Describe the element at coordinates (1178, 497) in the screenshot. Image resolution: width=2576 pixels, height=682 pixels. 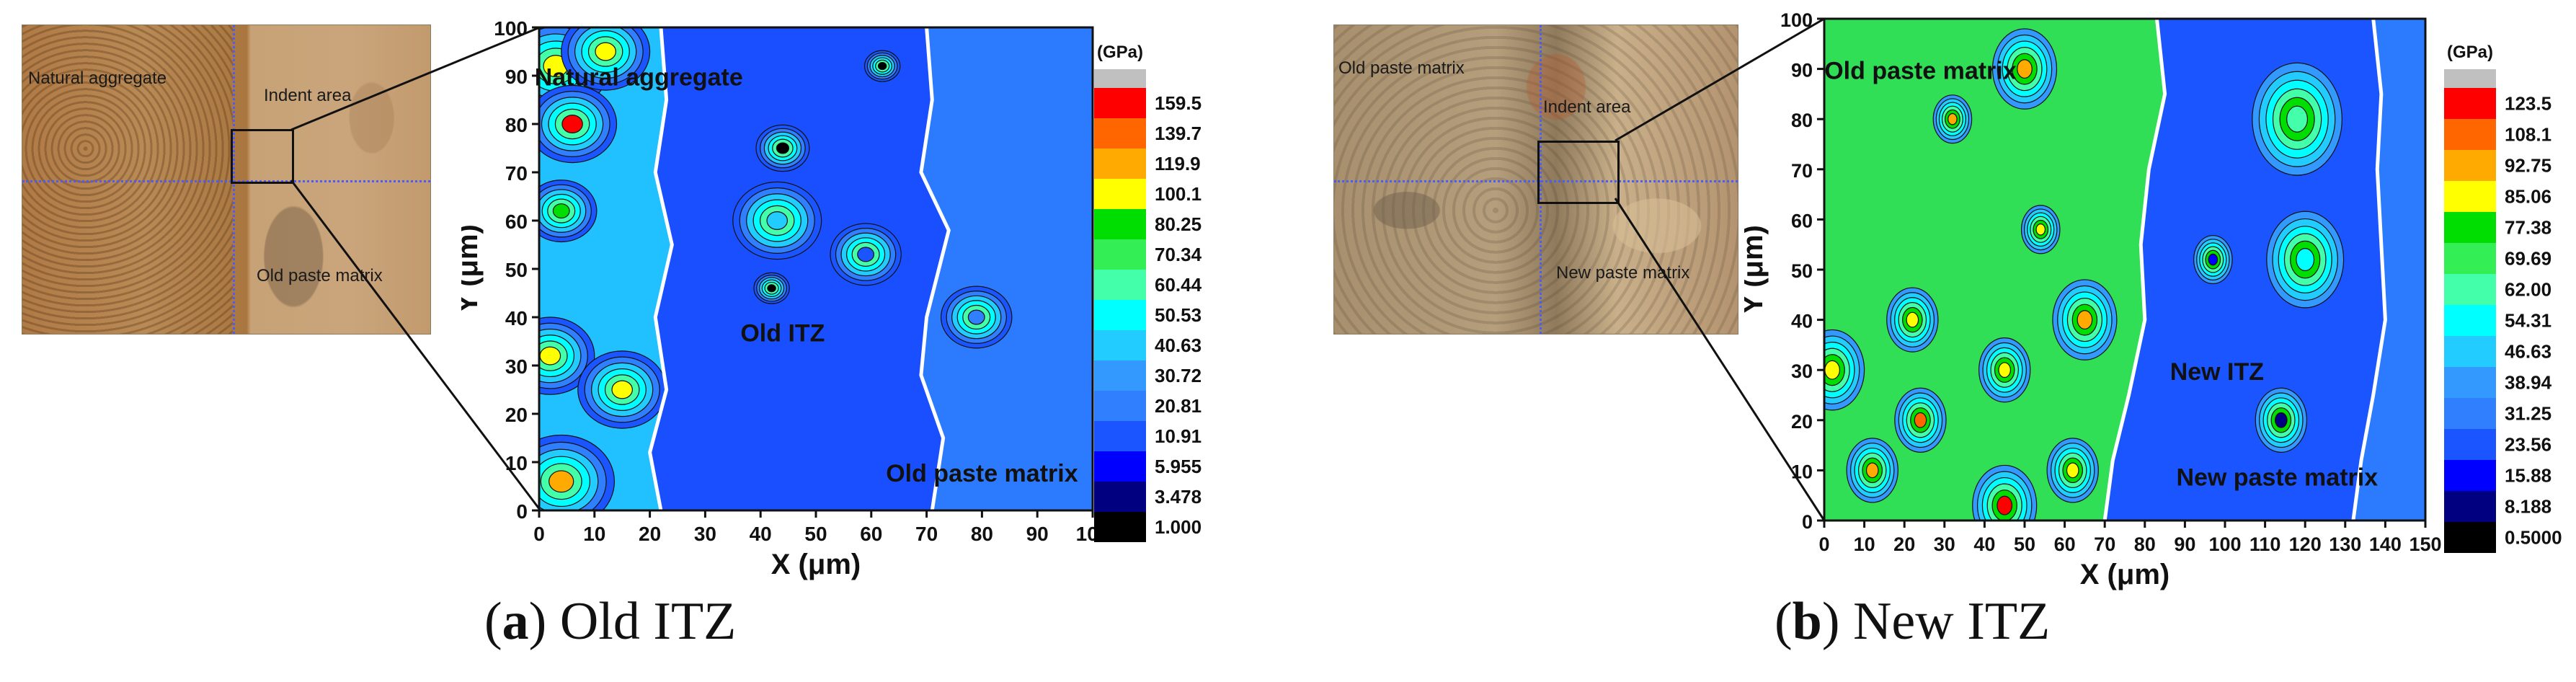
I see `colorbar-tick-label: 3.478` at that location.